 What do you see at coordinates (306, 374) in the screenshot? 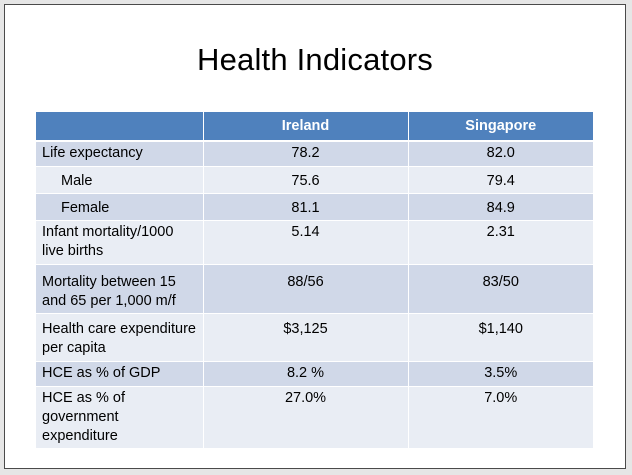
I see `ireland-value: 8.2 %` at bounding box center [306, 374].